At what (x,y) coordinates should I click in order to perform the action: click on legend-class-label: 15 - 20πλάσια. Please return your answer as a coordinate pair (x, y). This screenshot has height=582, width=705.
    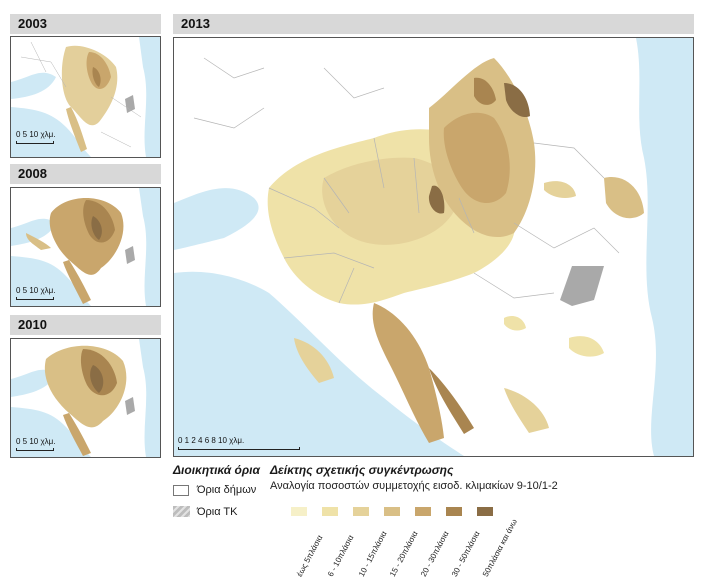
    Looking at the image, I should click on (404, 554).